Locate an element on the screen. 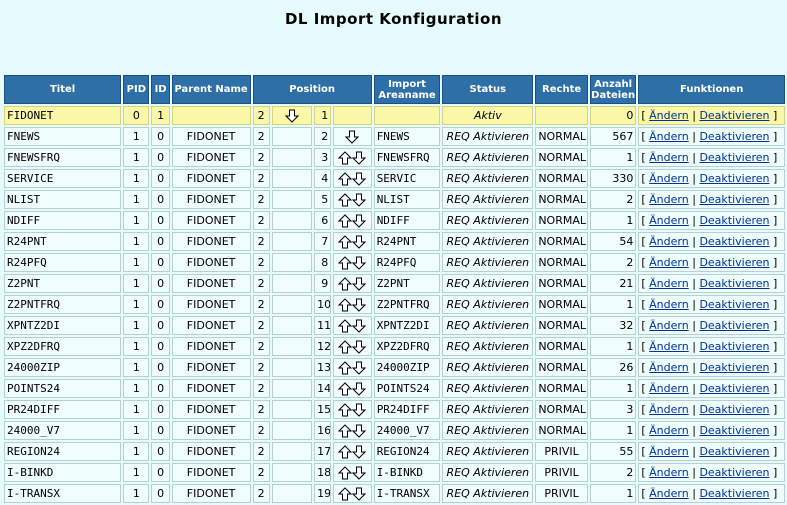 The image size is (787, 505). cell-status: Aktiv is located at coordinates (488, 115).